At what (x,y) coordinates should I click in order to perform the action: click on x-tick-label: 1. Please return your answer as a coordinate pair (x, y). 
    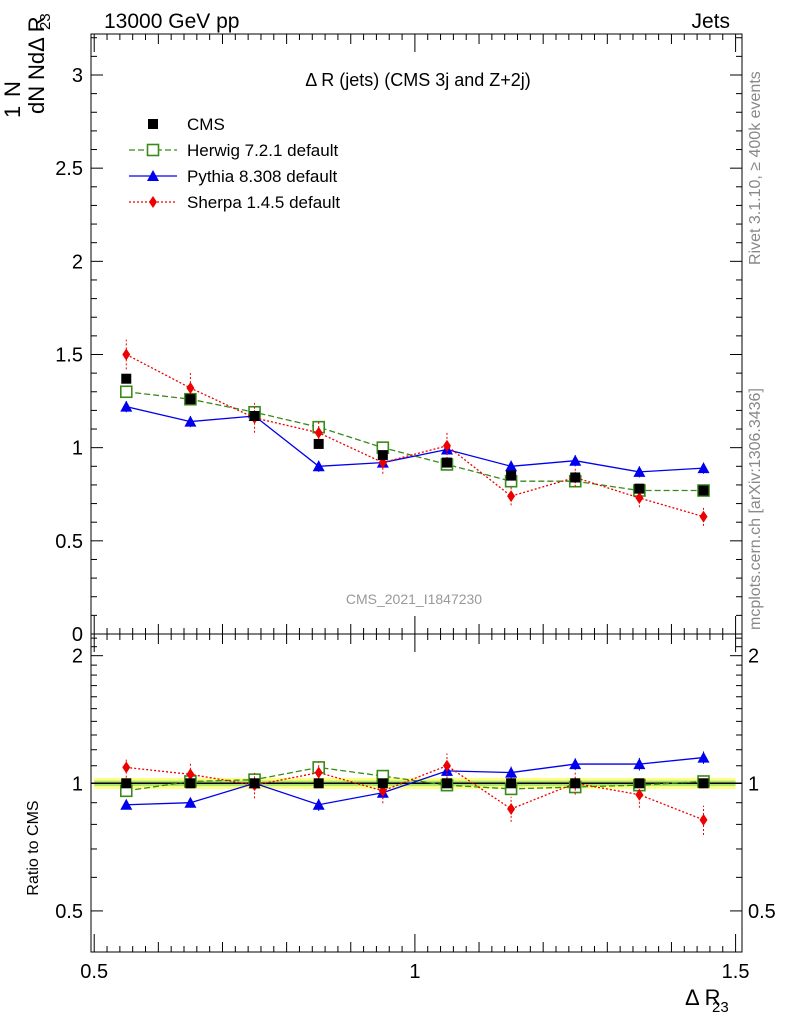
    Looking at the image, I should click on (414, 972).